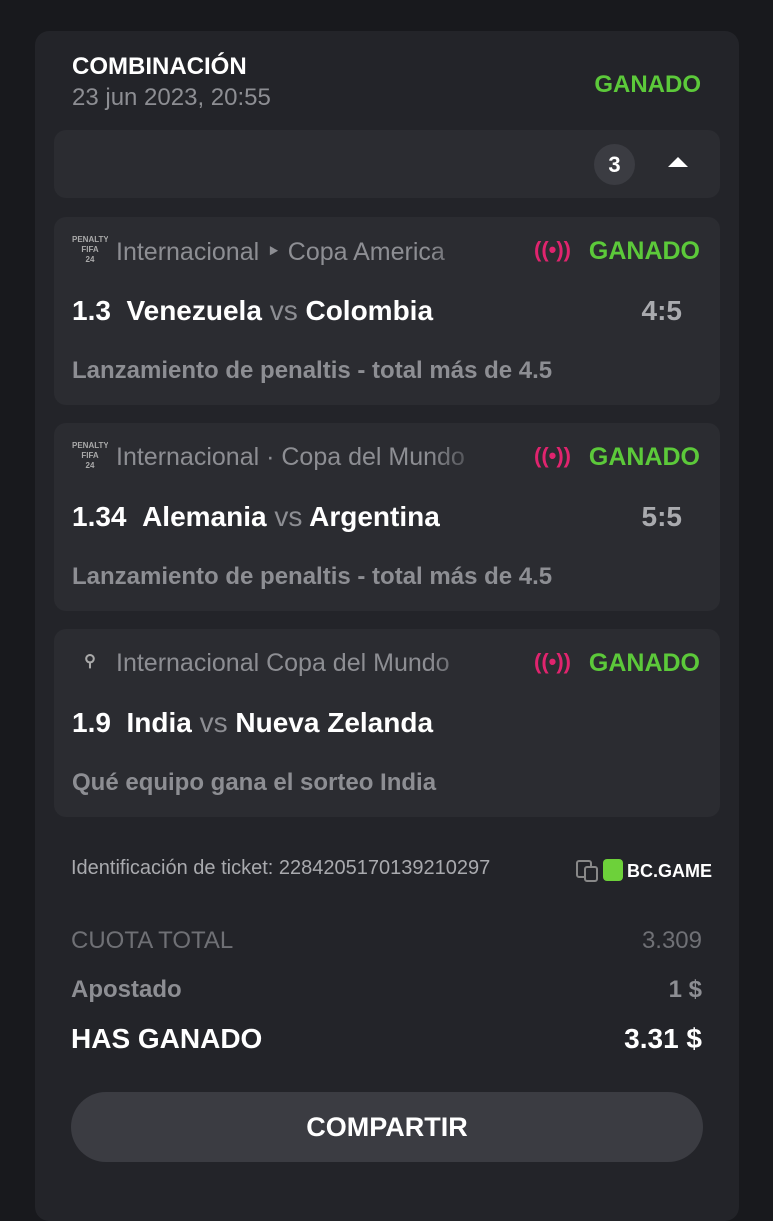 This screenshot has height=1221, width=773. What do you see at coordinates (374, 516) in the screenshot?
I see `away-team: Argentina` at bounding box center [374, 516].